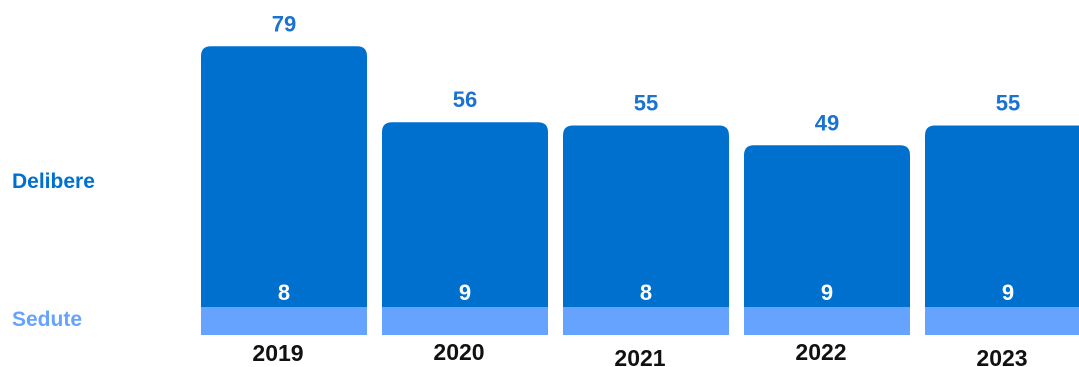  Describe the element at coordinates (827, 122) in the screenshot. I see `data-label-delibere-2022: 49` at that location.